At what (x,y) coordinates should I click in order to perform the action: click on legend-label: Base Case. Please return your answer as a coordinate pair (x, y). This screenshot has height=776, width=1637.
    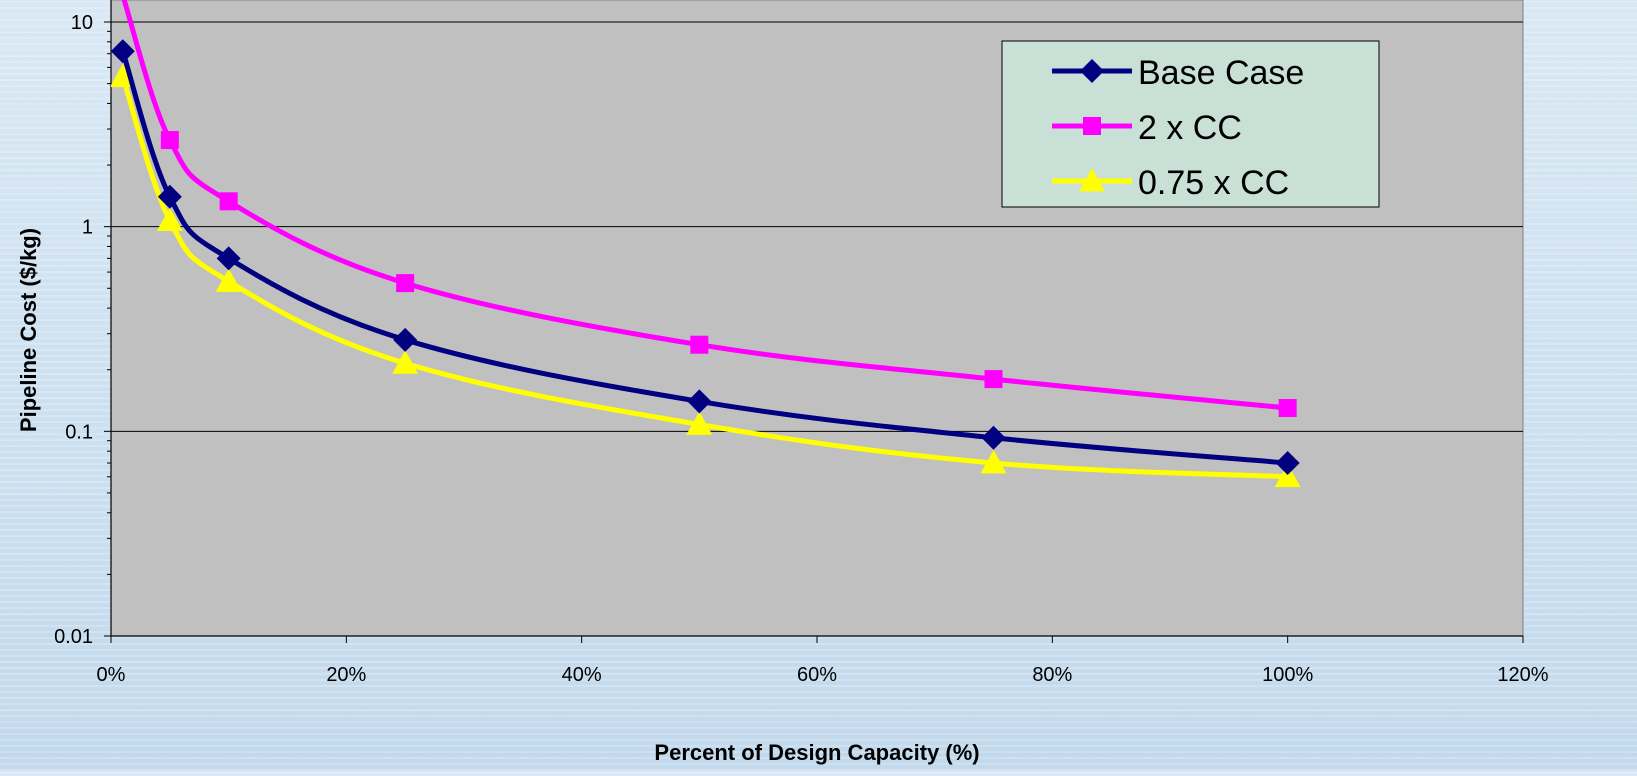
    Looking at the image, I should click on (1221, 73).